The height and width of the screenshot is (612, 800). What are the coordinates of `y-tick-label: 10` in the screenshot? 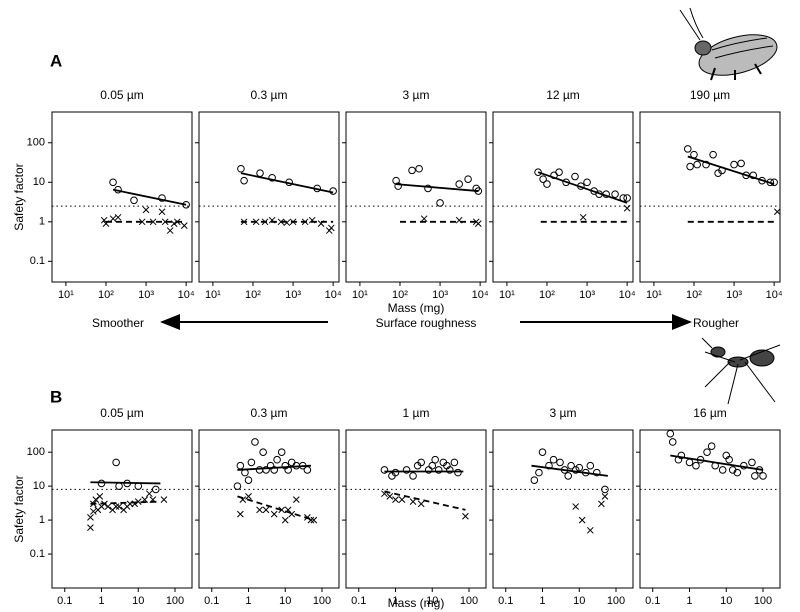 It's located at (39, 182).